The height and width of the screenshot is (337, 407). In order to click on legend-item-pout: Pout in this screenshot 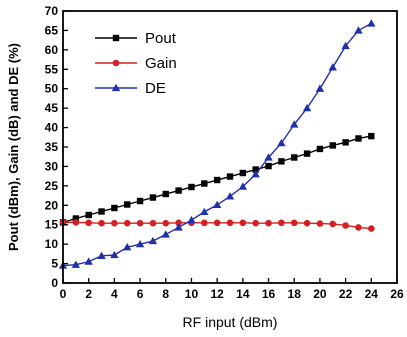, I will do `click(136, 38)`.